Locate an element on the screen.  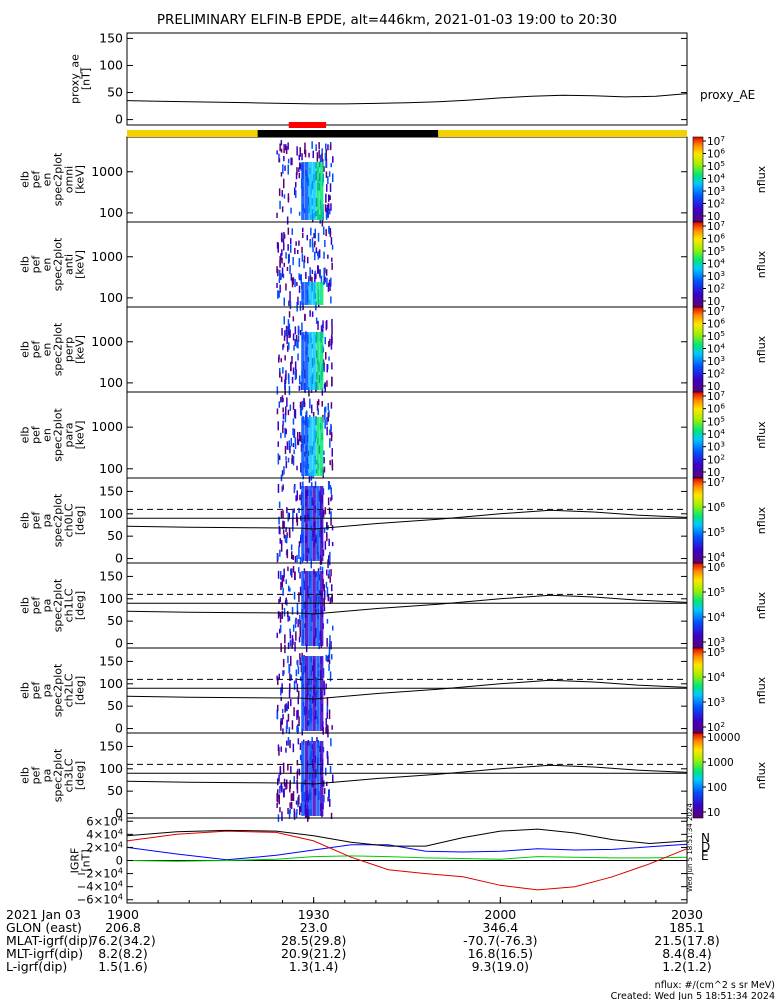
footer-value: 185.1 is located at coordinates (687, 927).